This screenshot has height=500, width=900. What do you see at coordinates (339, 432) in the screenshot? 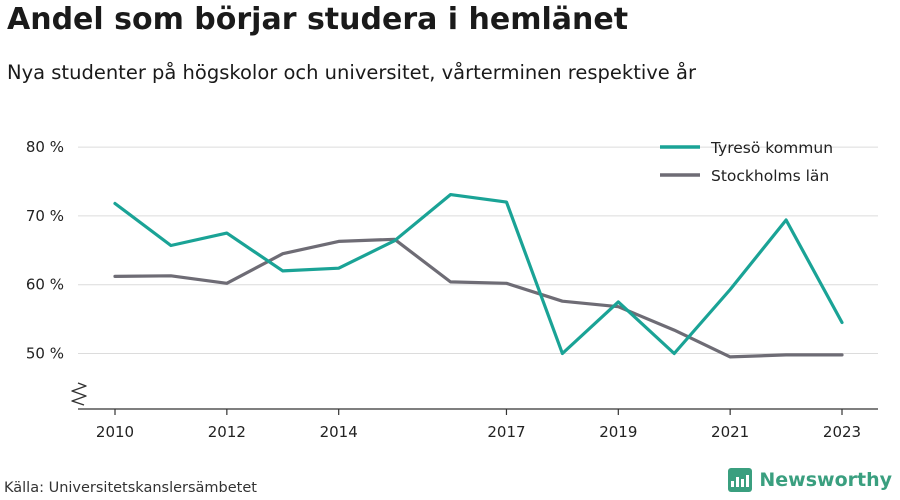
I see `x-tick-label: 2014` at bounding box center [339, 432].